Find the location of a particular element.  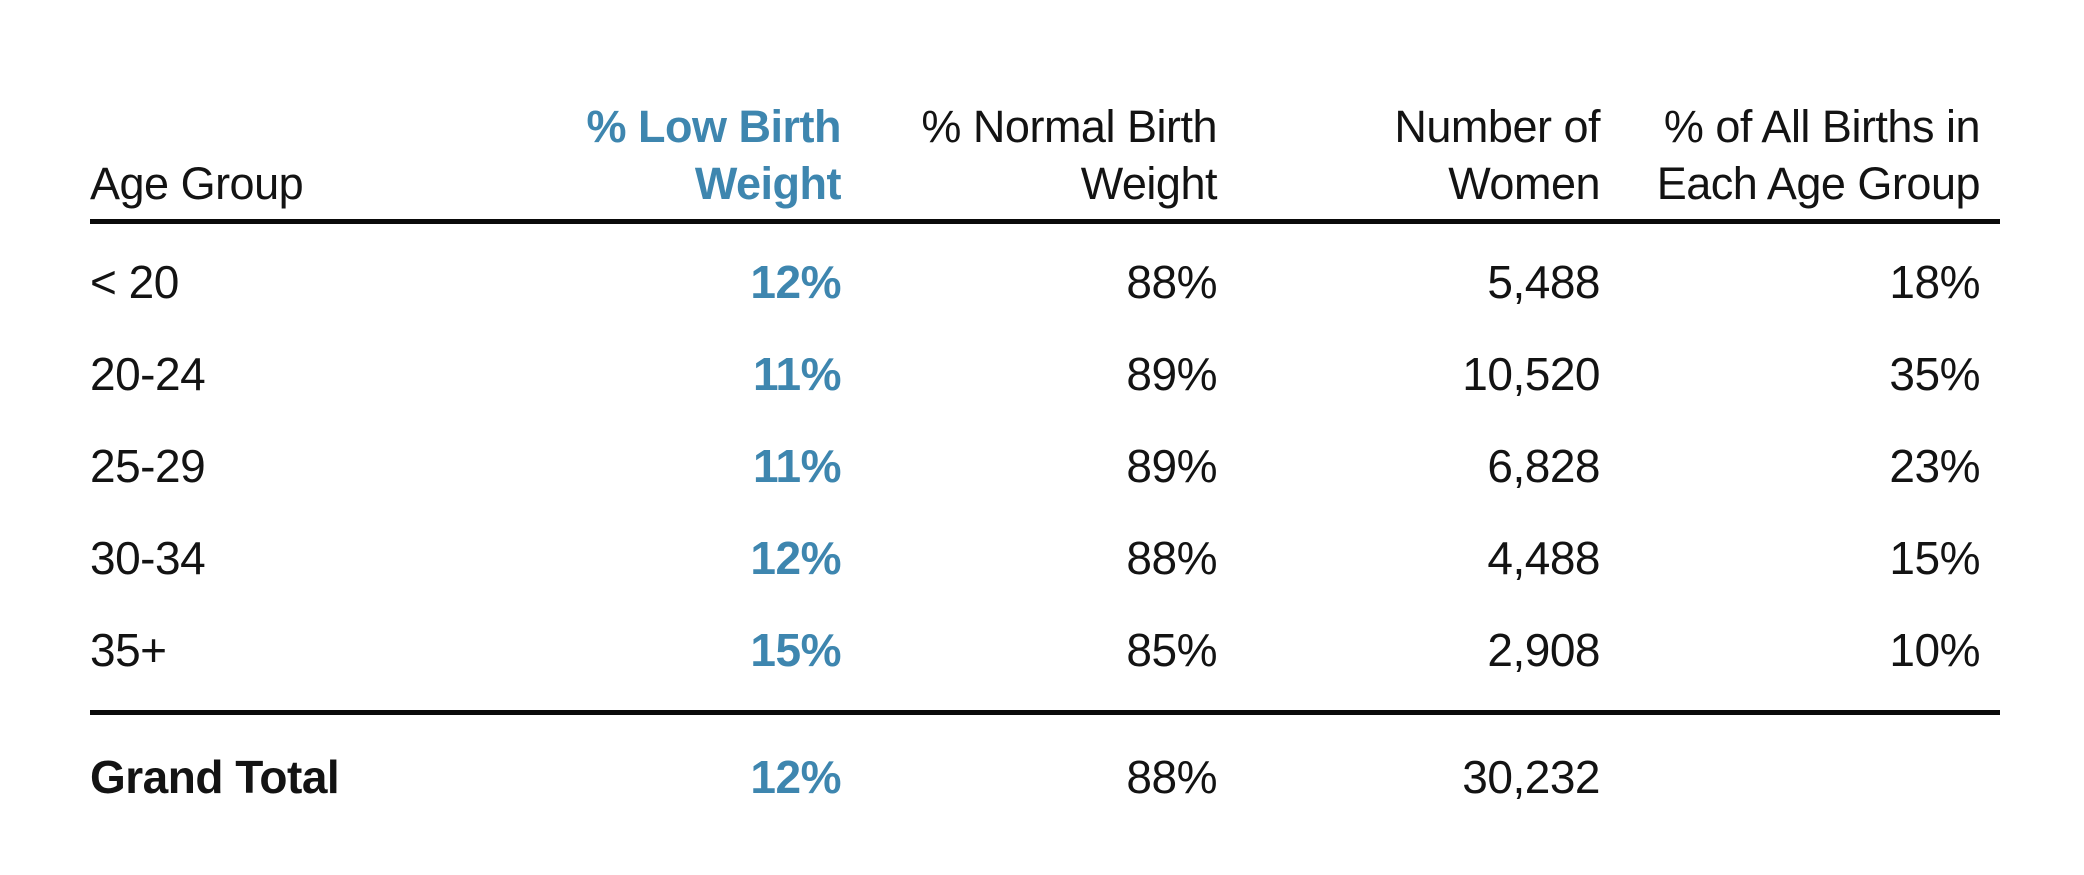

table-row: 35+ 15% 85% 2,908 10% is located at coordinates (1035, 650).